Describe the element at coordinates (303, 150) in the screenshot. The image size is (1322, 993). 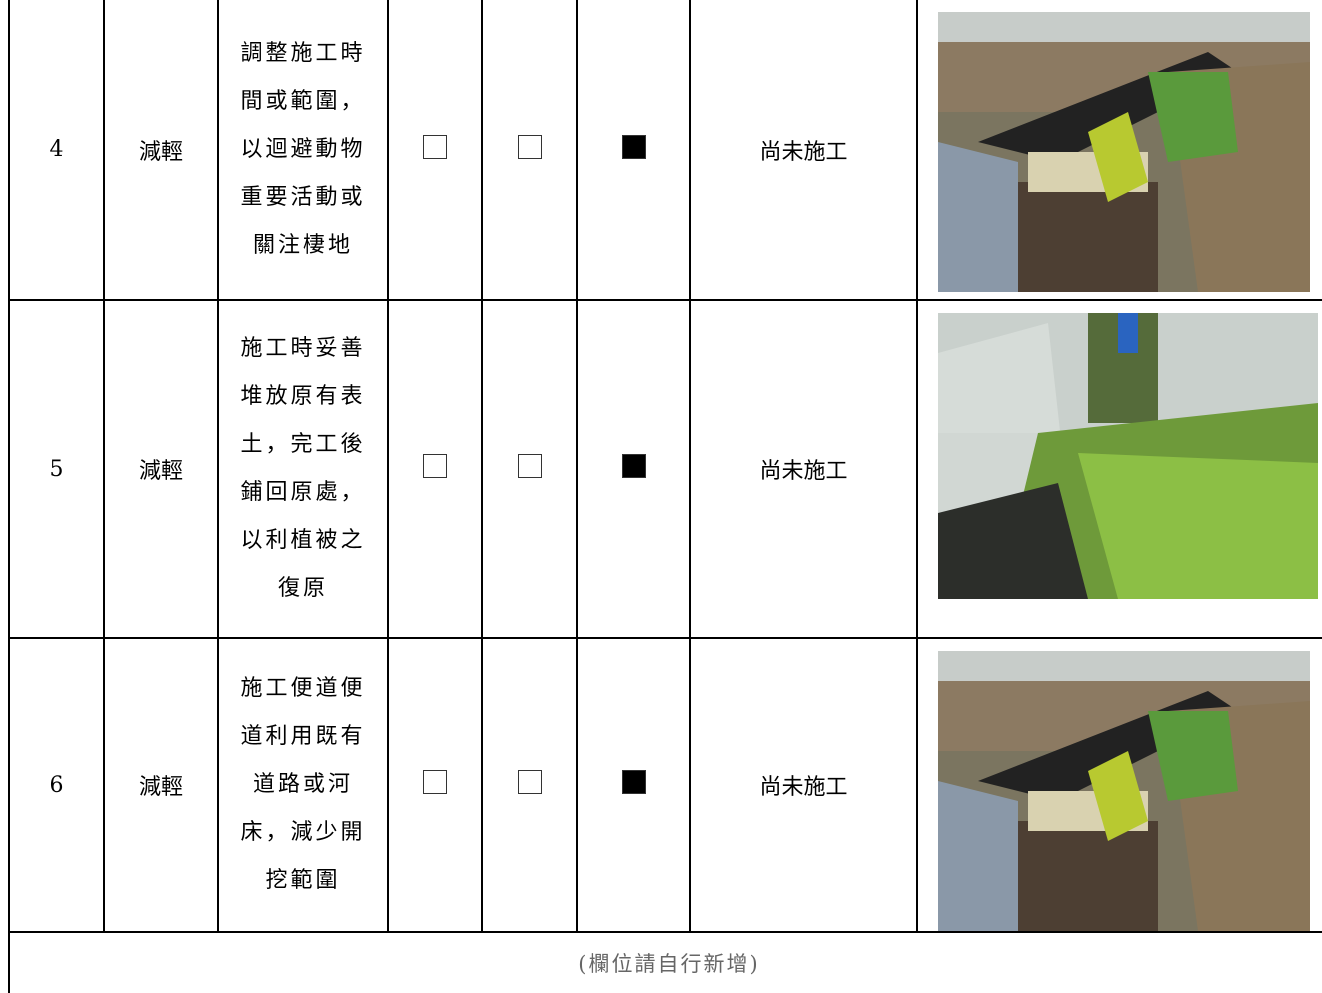
I see `measure-text: 調整施工時間或範圍，以迴避動物重要活動或關注棲地` at that location.